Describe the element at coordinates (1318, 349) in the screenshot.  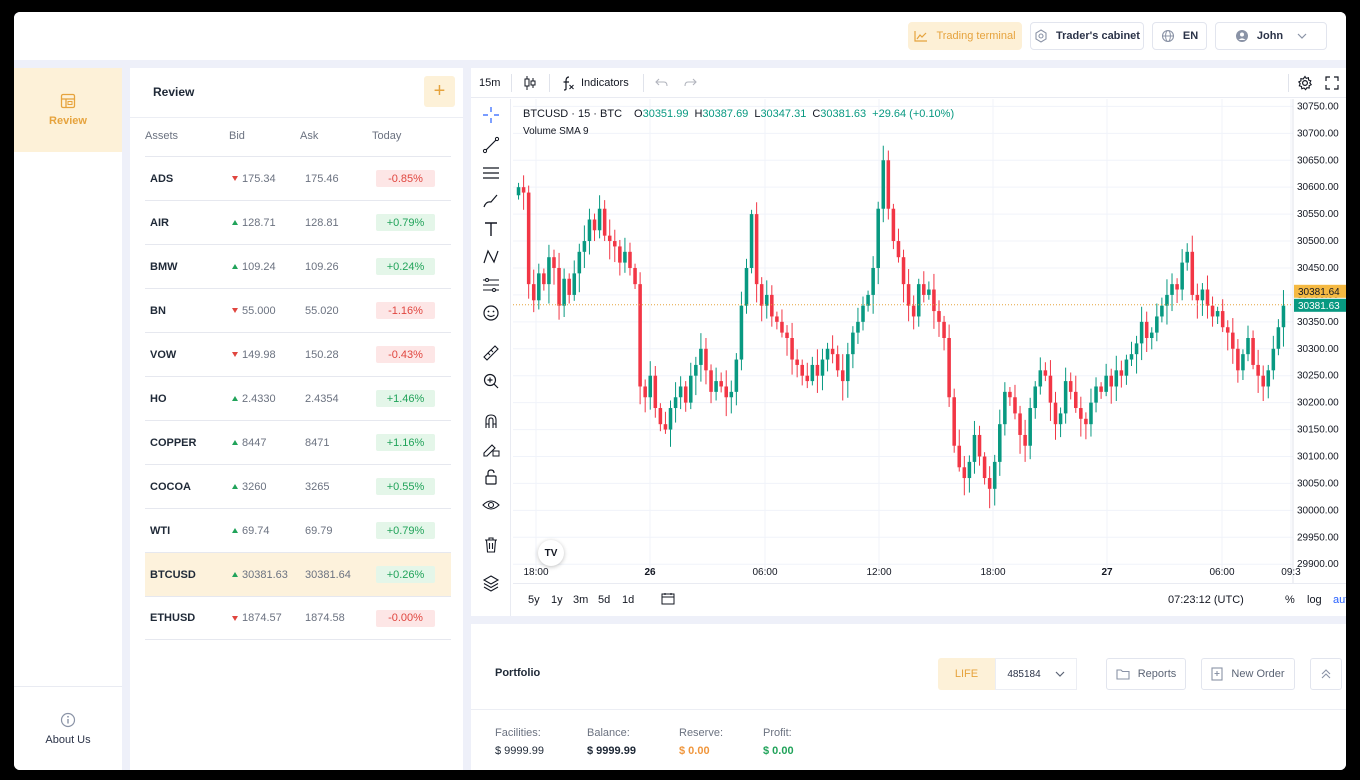
I see `y-tick-label: 30300.00` at that location.